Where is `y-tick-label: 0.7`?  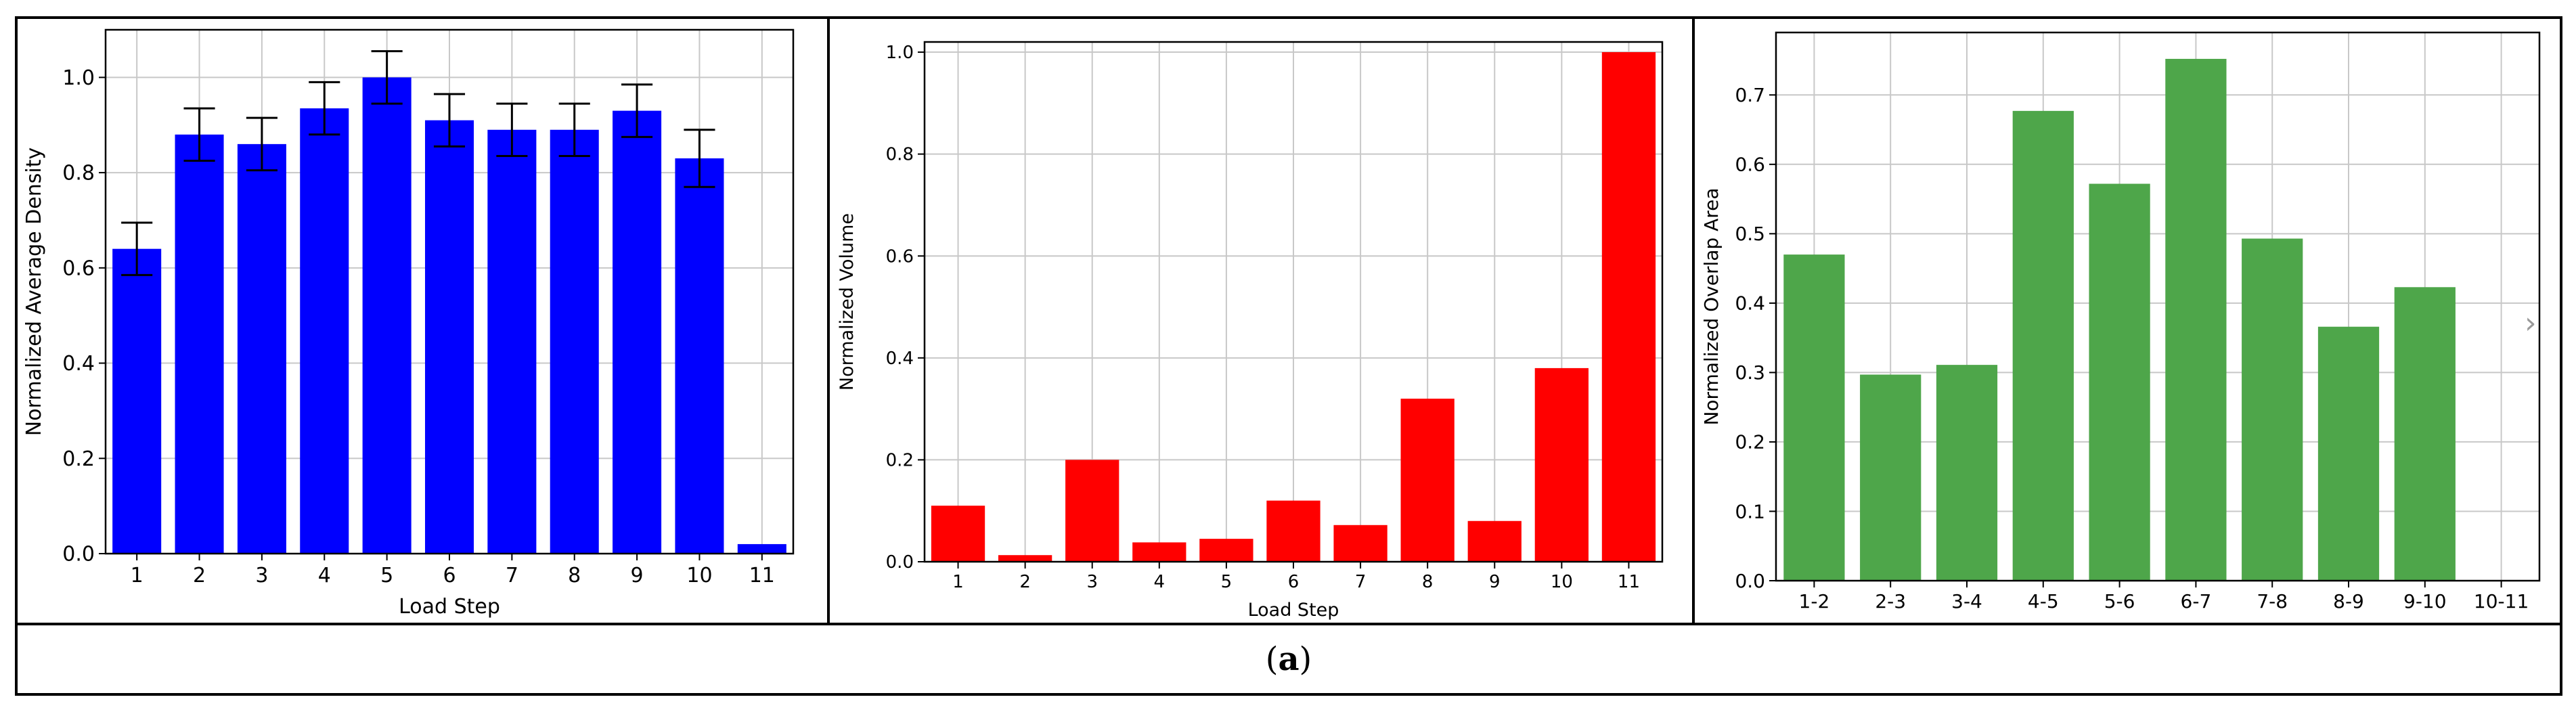
y-tick-label: 0.7 is located at coordinates (1750, 95).